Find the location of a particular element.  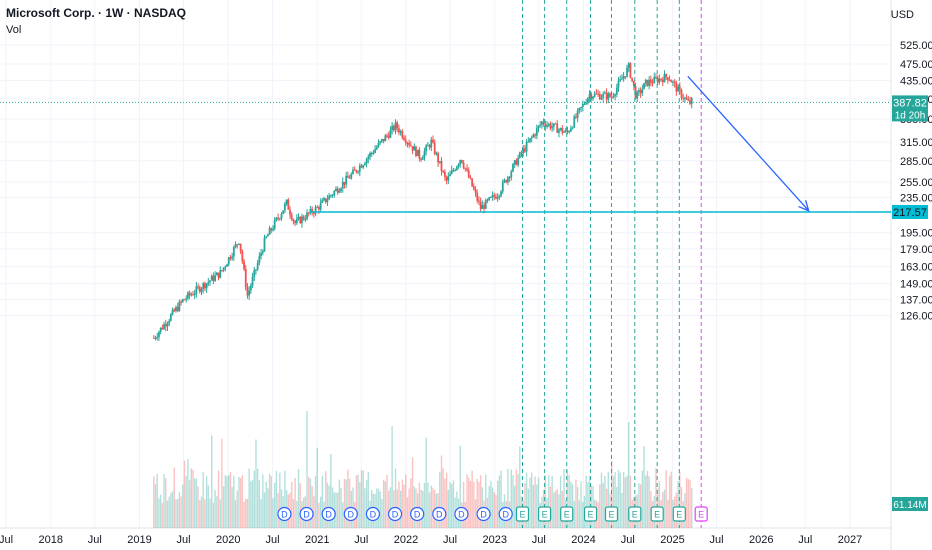

x-tick-label: 2027 is located at coordinates (850, 540).